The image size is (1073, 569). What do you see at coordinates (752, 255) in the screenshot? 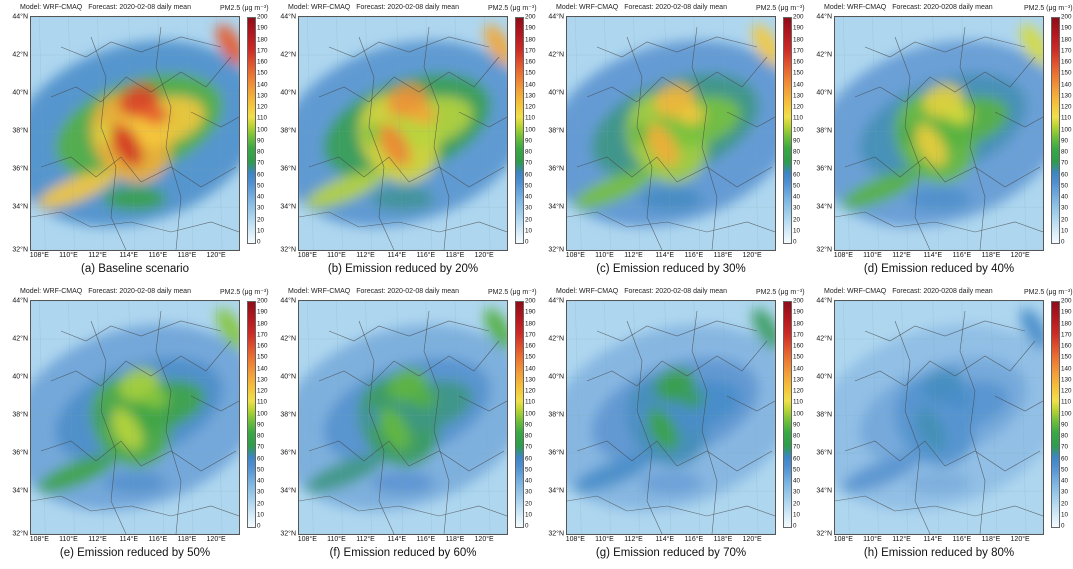
I see `longitude-tick-label: 120°E` at bounding box center [752, 255].